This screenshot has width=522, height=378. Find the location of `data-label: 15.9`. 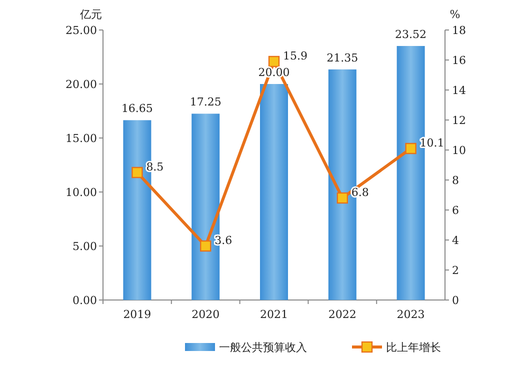

data-label: 15.9 is located at coordinates (295, 56).